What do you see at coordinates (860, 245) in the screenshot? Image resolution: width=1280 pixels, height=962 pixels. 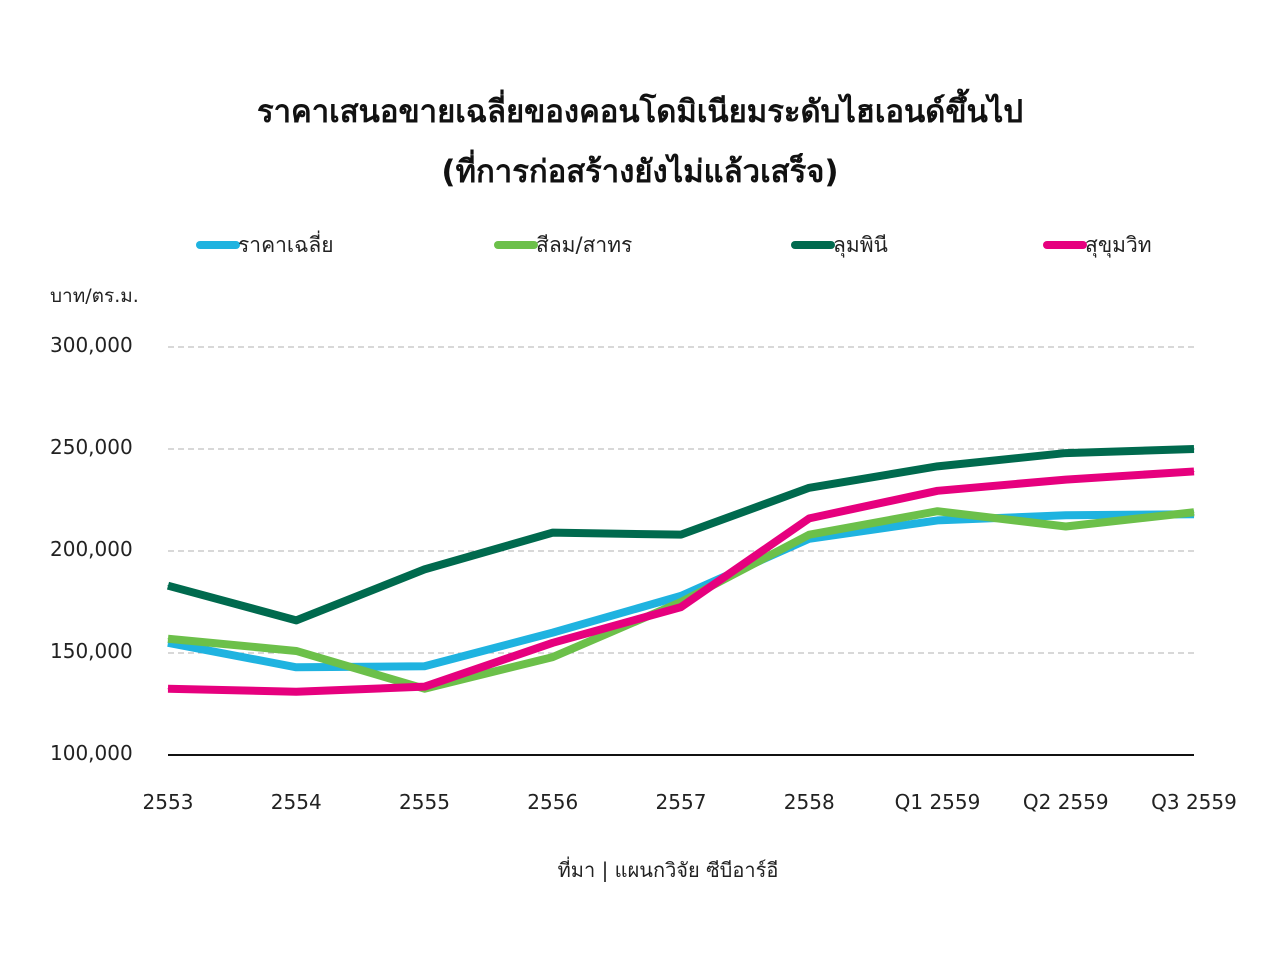 I see `legend-label: ลุมพินี` at bounding box center [860, 245].